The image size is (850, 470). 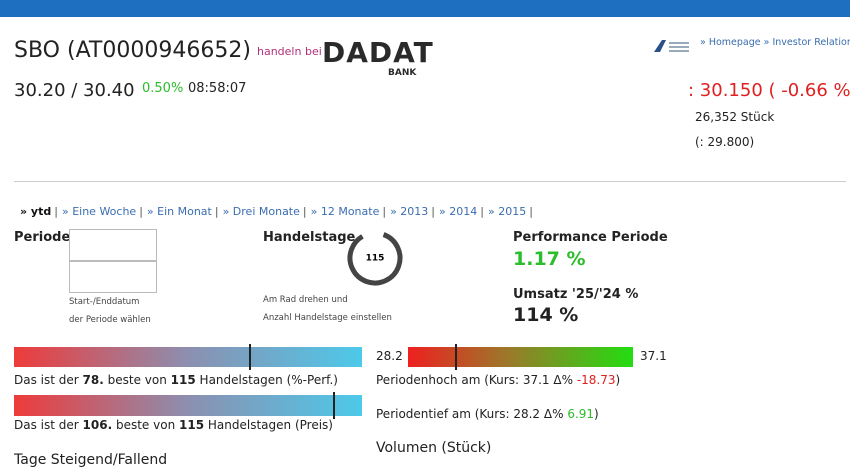 What do you see at coordinates (725, 142) in the screenshot?
I see `previous: (: 29.800)` at bounding box center [725, 142].